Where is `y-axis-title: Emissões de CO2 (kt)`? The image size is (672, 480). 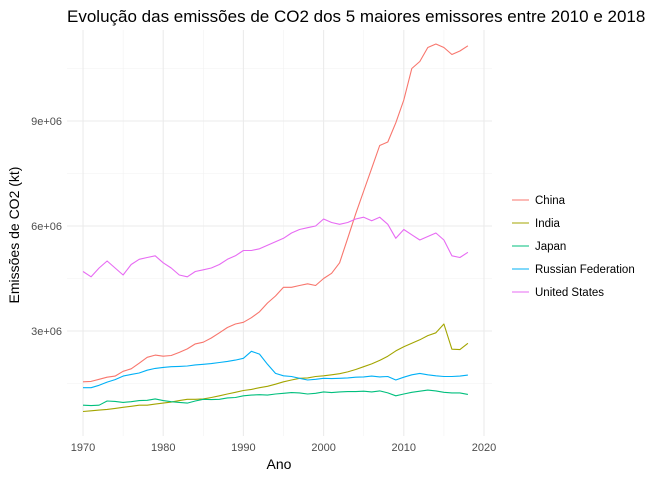
y-axis-title: Emissões de CO2 (kt) is located at coordinates (14, 235).